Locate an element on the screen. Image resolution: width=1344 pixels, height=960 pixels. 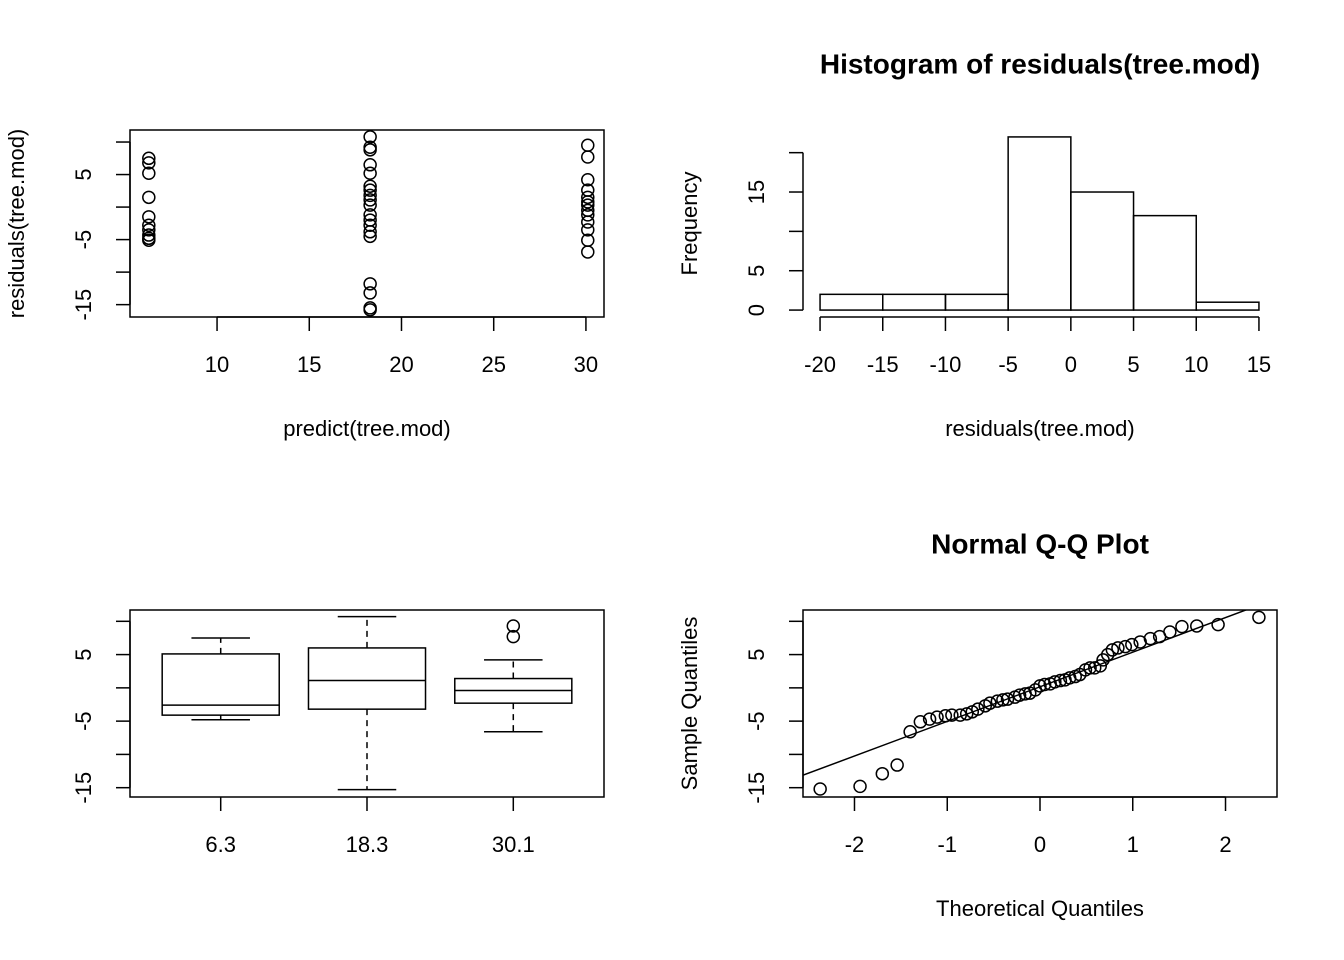
x-tick-label: 30 is located at coordinates (586, 364).